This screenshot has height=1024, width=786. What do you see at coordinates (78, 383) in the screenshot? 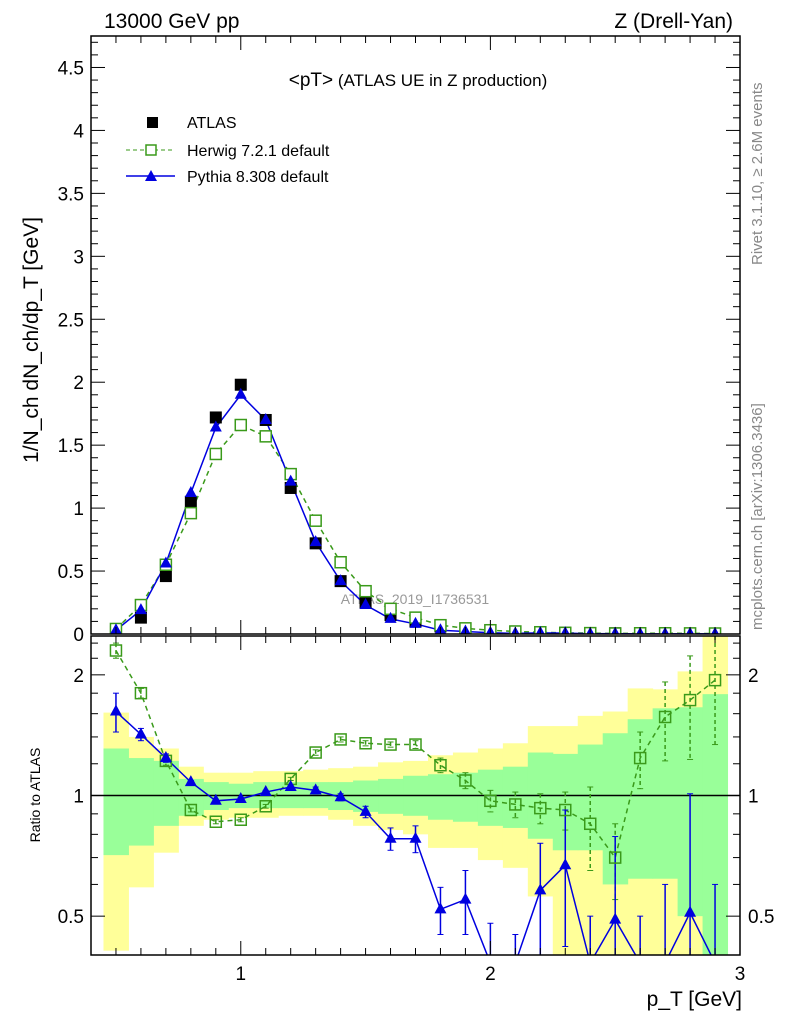
I see `y-tick-label: 2` at bounding box center [78, 383].